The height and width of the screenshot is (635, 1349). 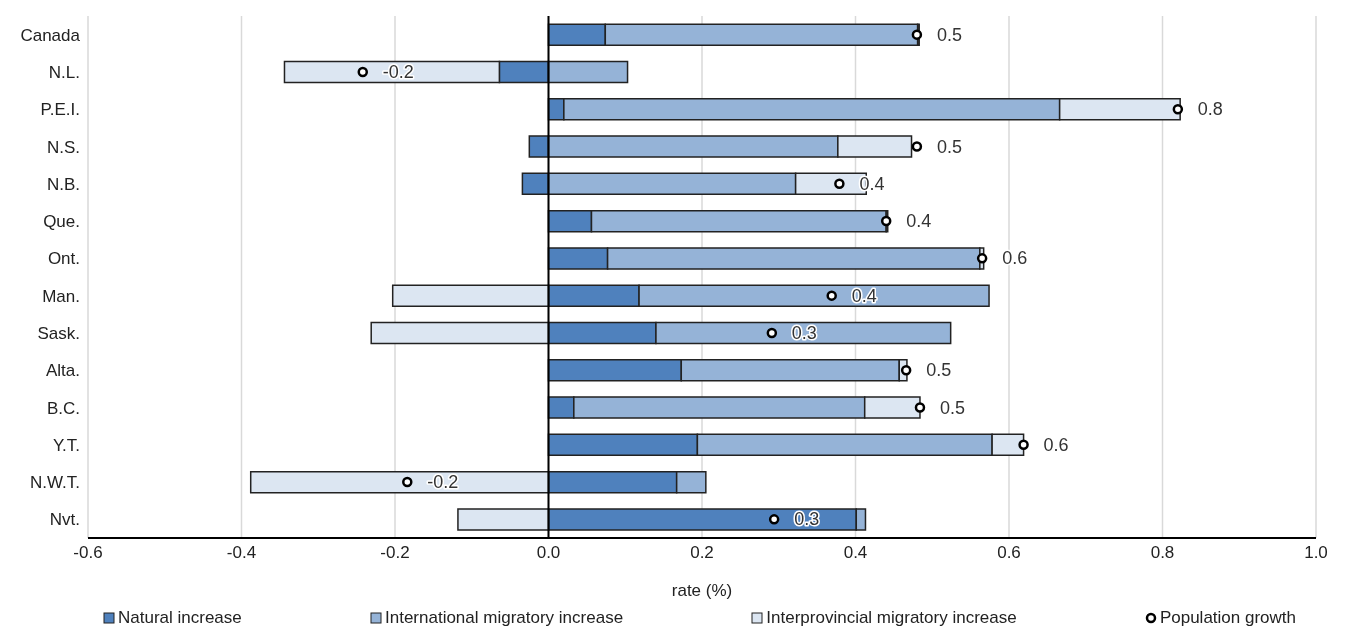 I want to click on x-axis-title: rate (%), so click(x=702, y=590).